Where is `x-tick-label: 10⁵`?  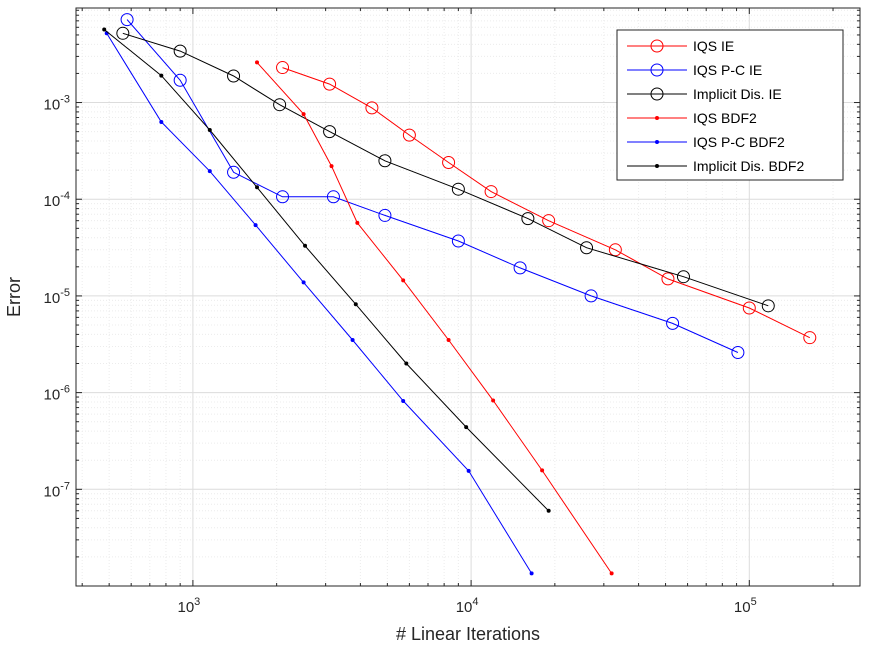
x-tick-label: 10⁵ is located at coordinates (745, 606).